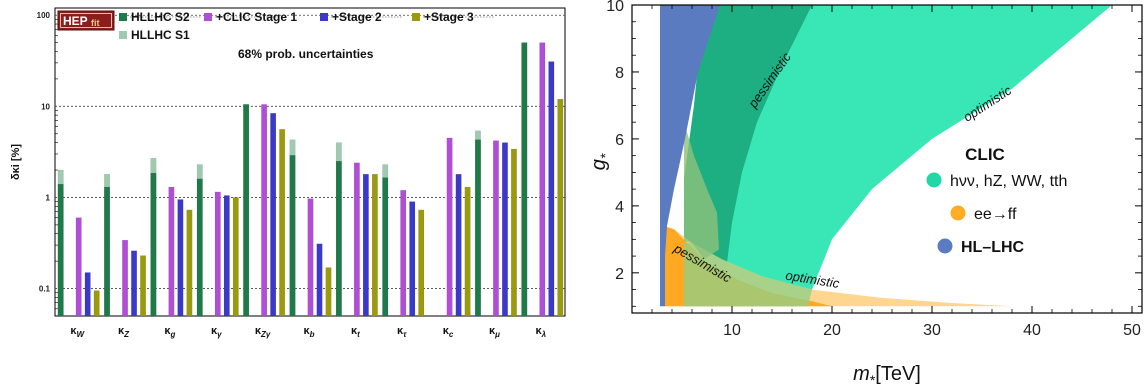 Image resolution: width=1147 pixels, height=391 pixels. Describe the element at coordinates (995, 214) in the screenshot. I see `region-legend-label: ee→ff` at that location.